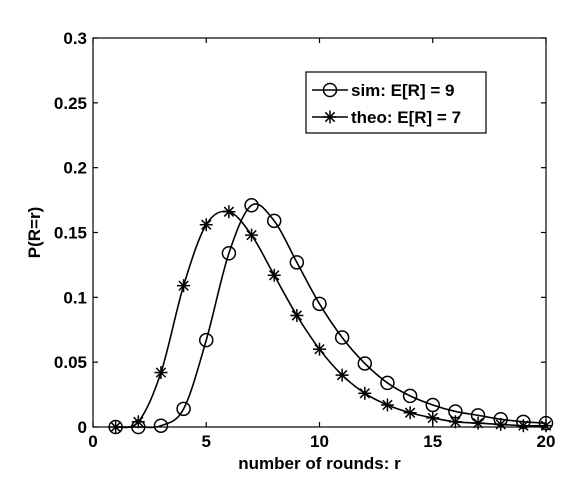 The width and height of the screenshot is (581, 478). What do you see at coordinates (92, 441) in the screenshot?
I see `x-tick-label: 0` at bounding box center [92, 441].